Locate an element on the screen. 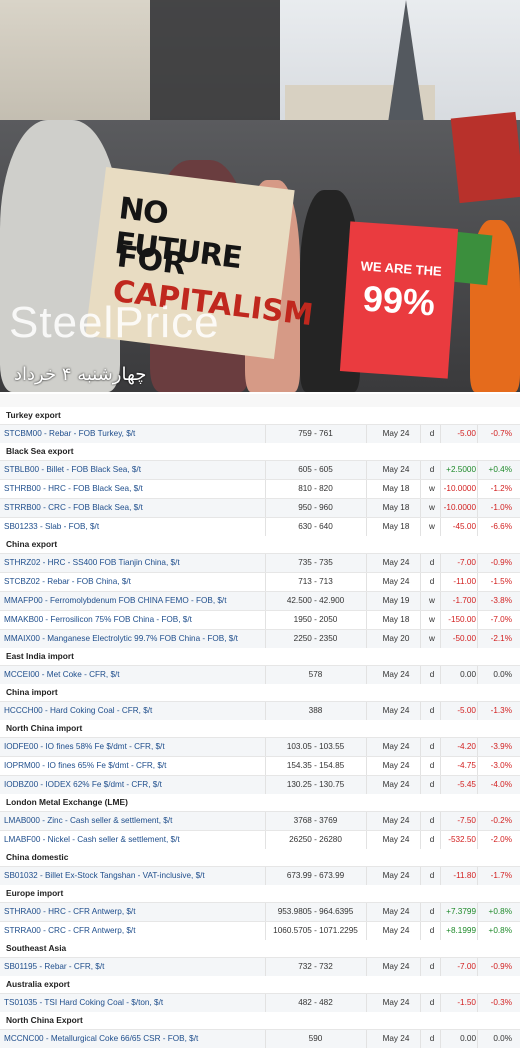 This screenshot has height=1048, width=520. symbol-link: STHRA00 - HRC - CFR Antwerp, $/t is located at coordinates (70, 911).